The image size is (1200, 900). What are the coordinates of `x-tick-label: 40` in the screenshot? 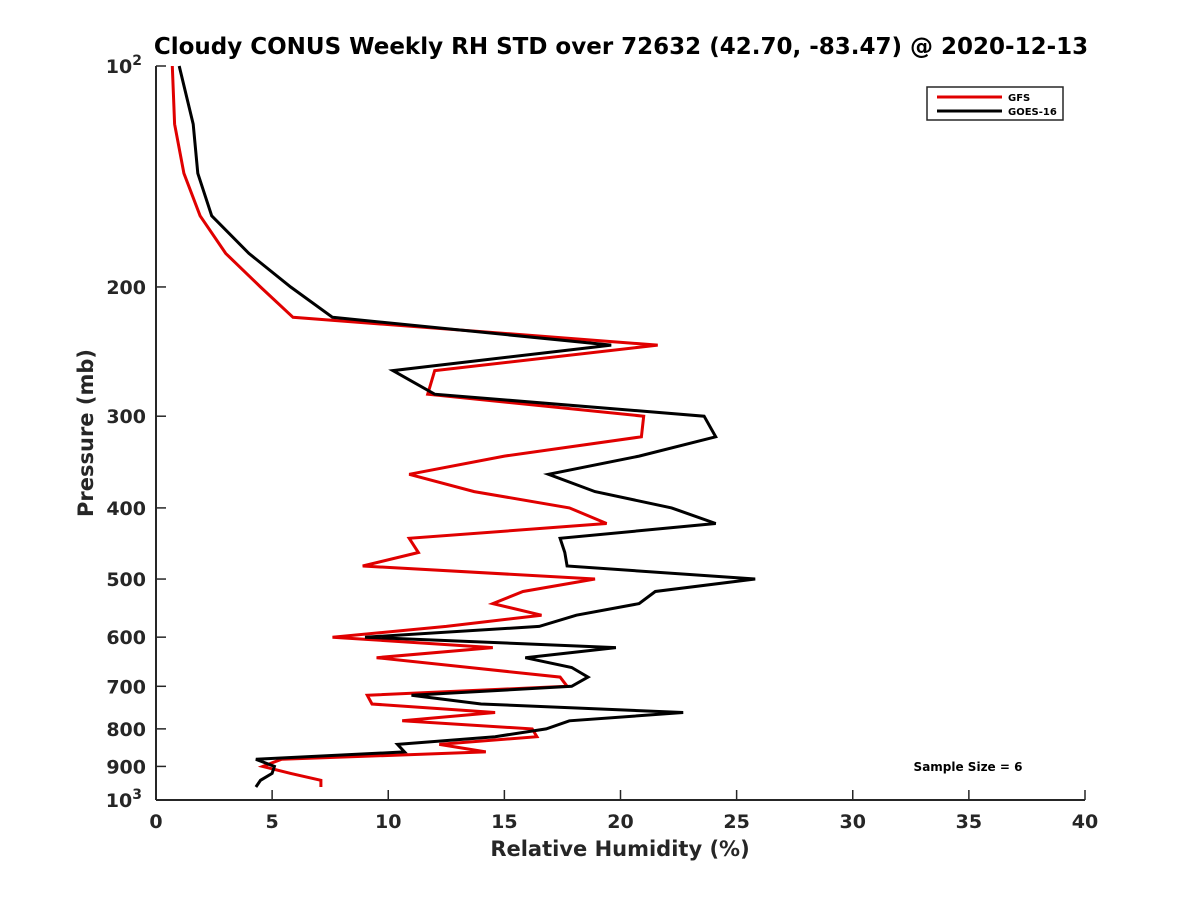 It's located at (1085, 822).